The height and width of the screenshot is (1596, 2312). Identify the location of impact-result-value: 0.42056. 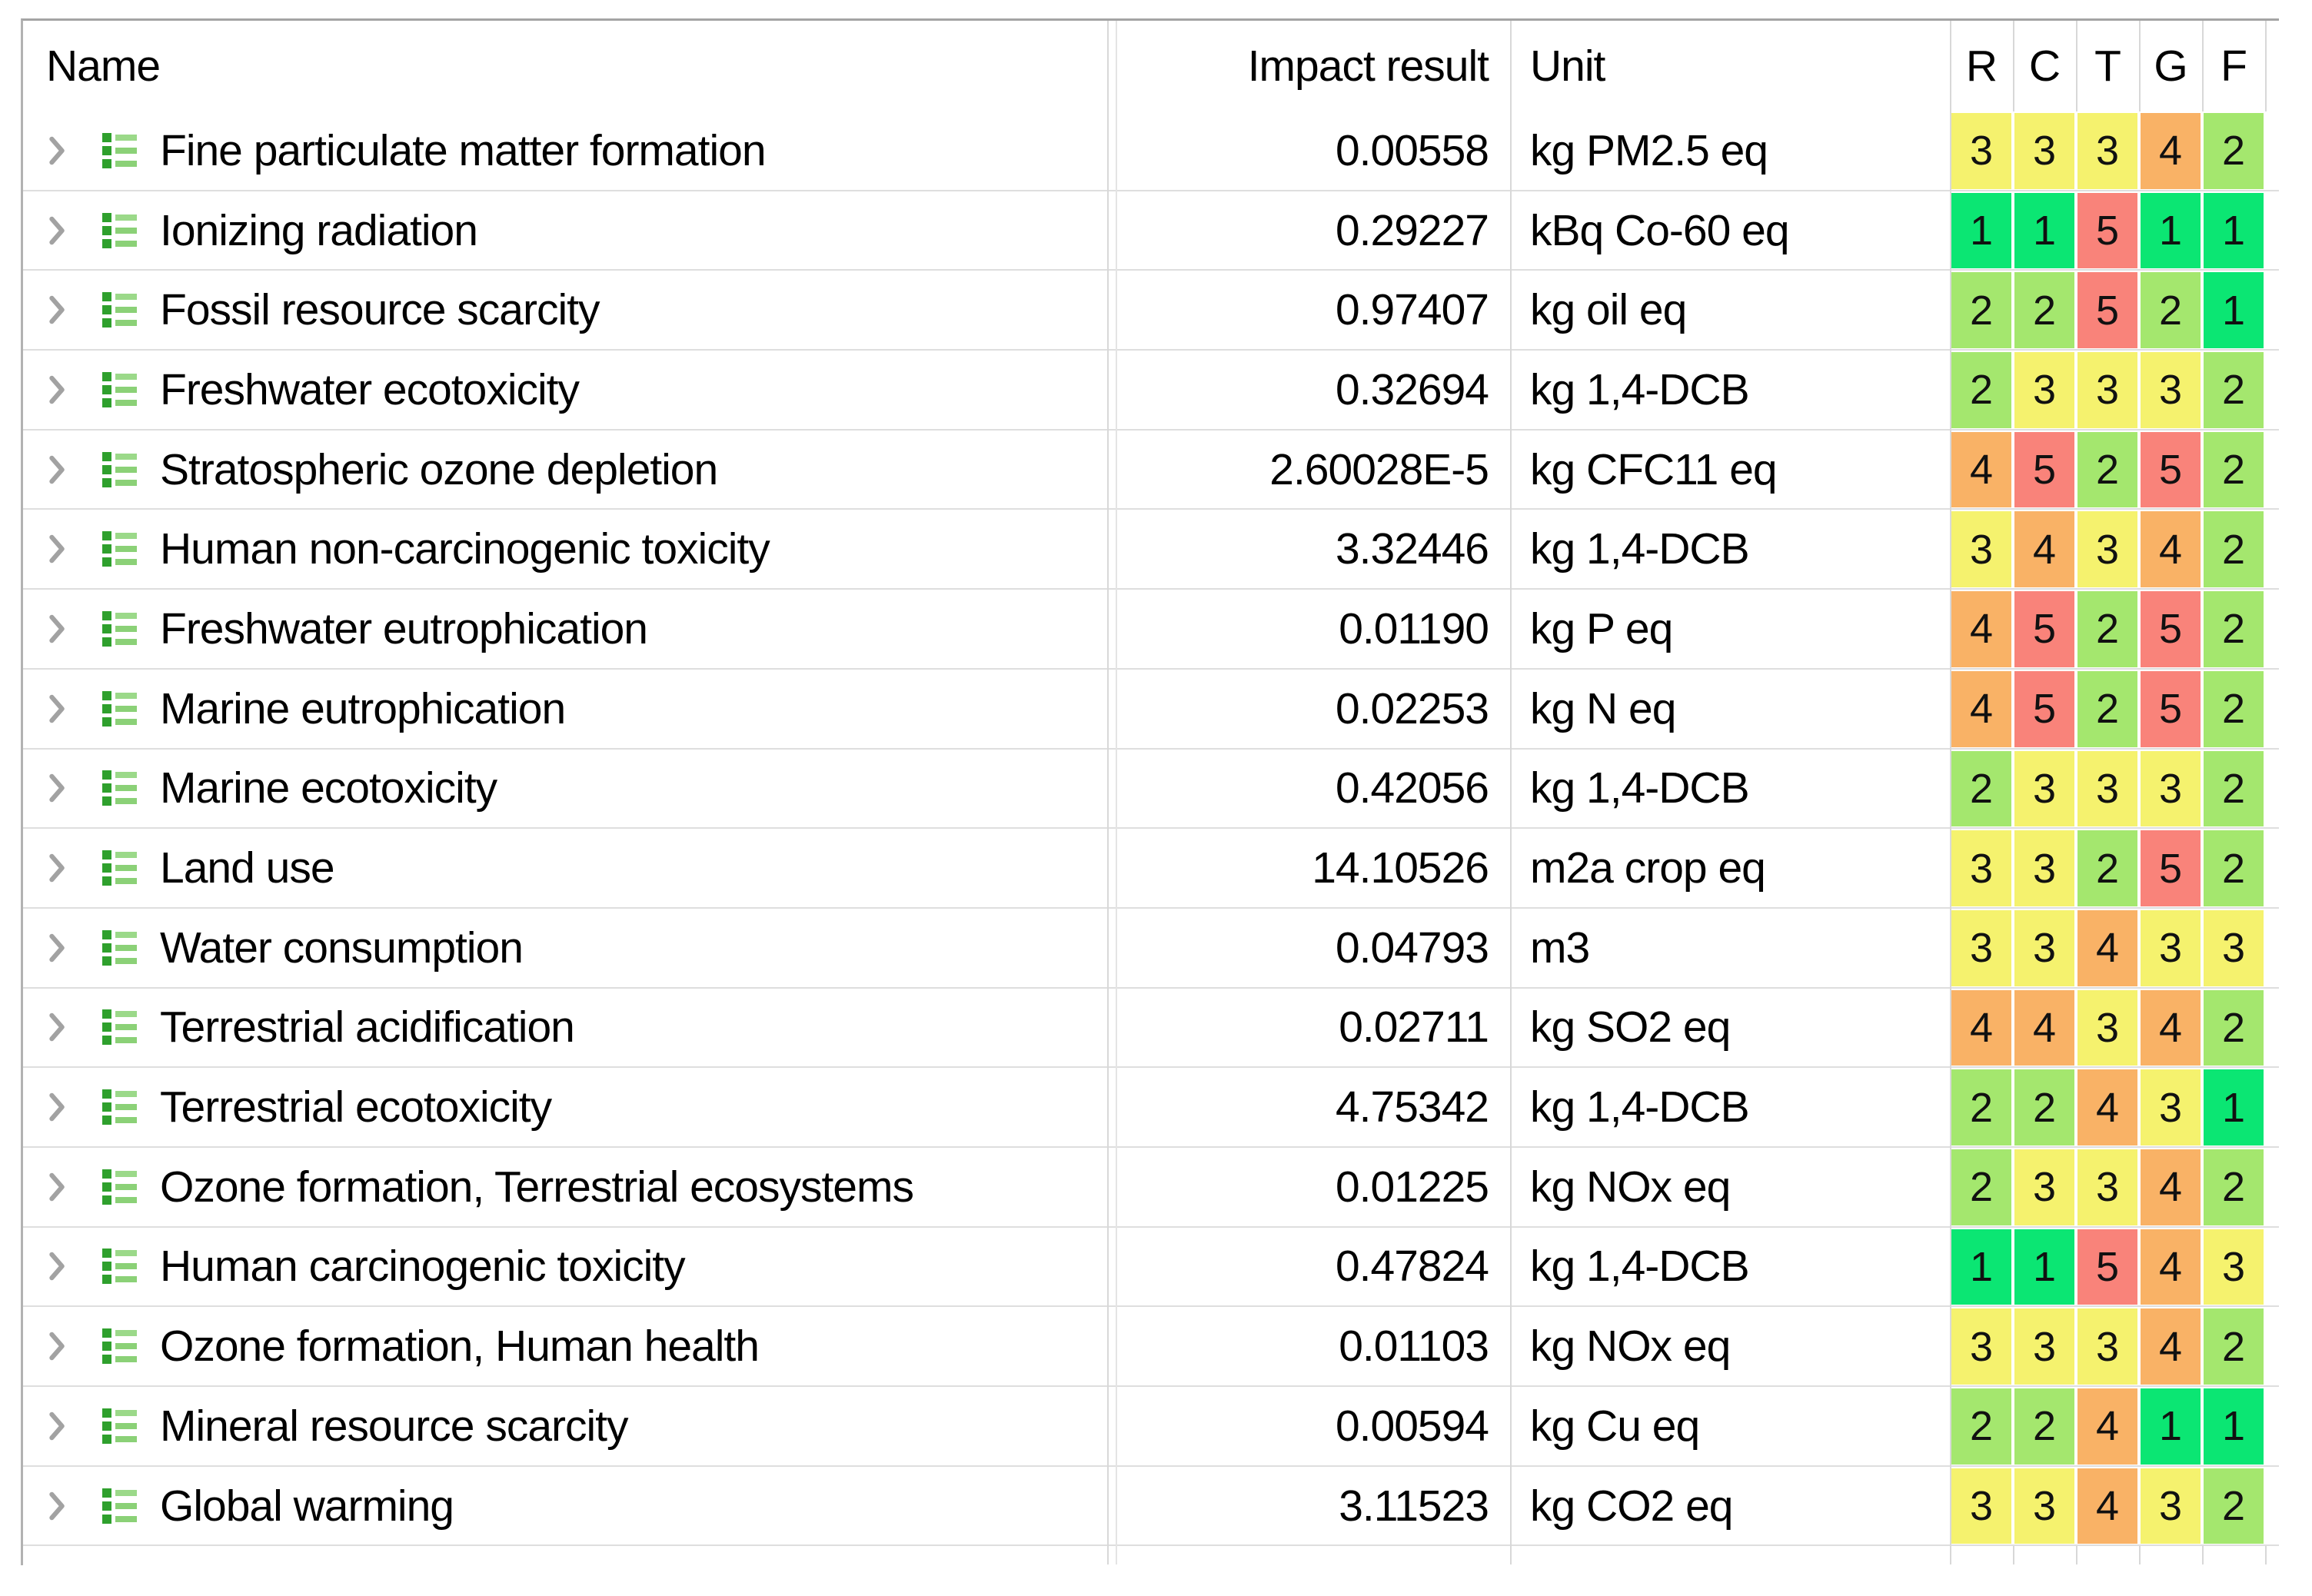
(1412, 788).